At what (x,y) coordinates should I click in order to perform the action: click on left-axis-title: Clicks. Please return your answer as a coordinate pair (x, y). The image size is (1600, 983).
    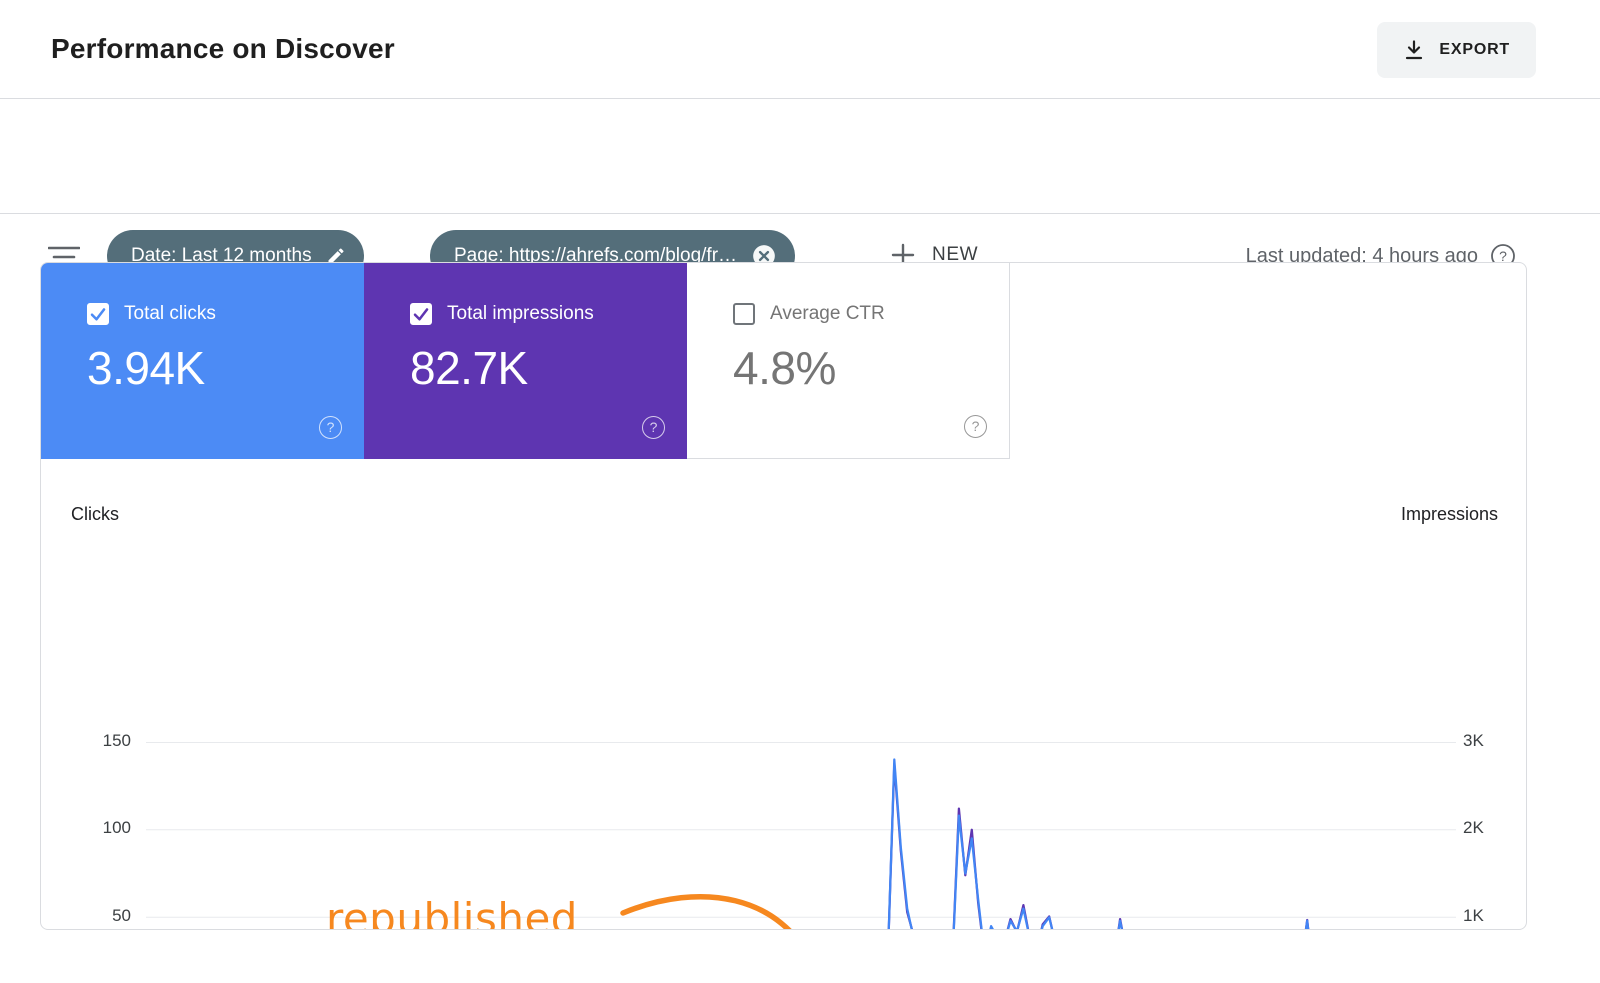
    Looking at the image, I should click on (95, 514).